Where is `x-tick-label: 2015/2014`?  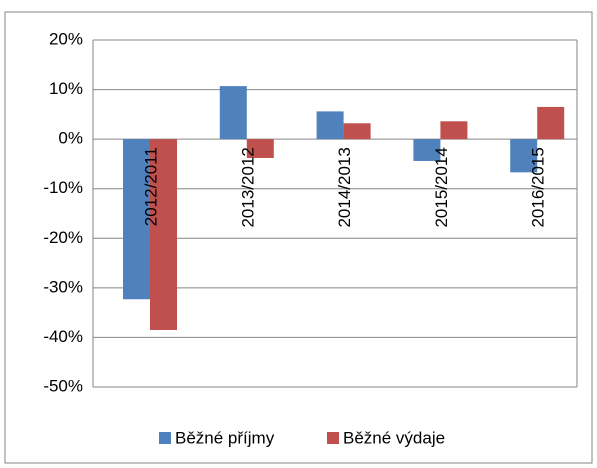 x-tick-label: 2015/2014 is located at coordinates (441, 187).